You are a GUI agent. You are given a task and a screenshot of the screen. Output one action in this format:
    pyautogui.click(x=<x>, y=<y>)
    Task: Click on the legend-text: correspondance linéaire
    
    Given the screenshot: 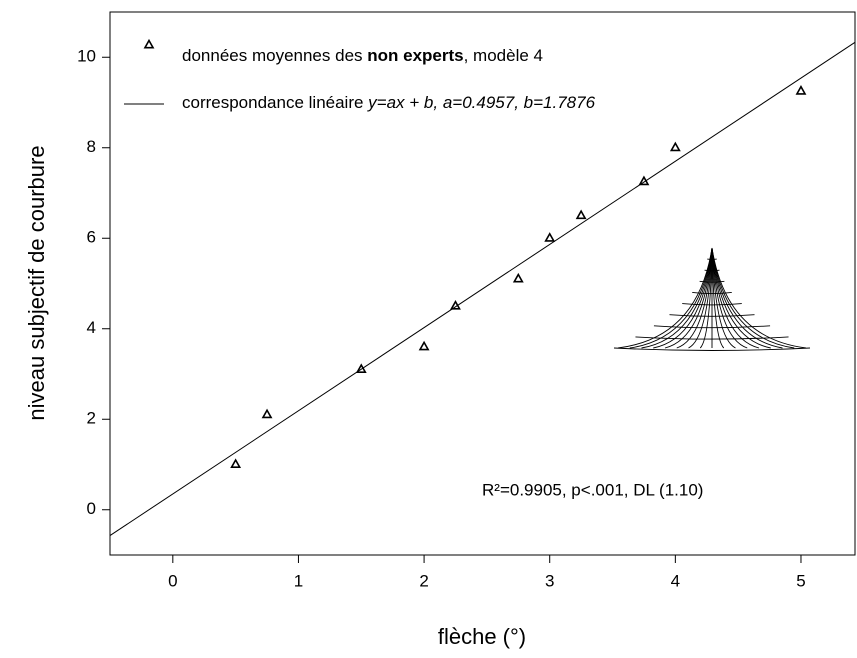 What is the action you would take?
    pyautogui.click(x=275, y=102)
    